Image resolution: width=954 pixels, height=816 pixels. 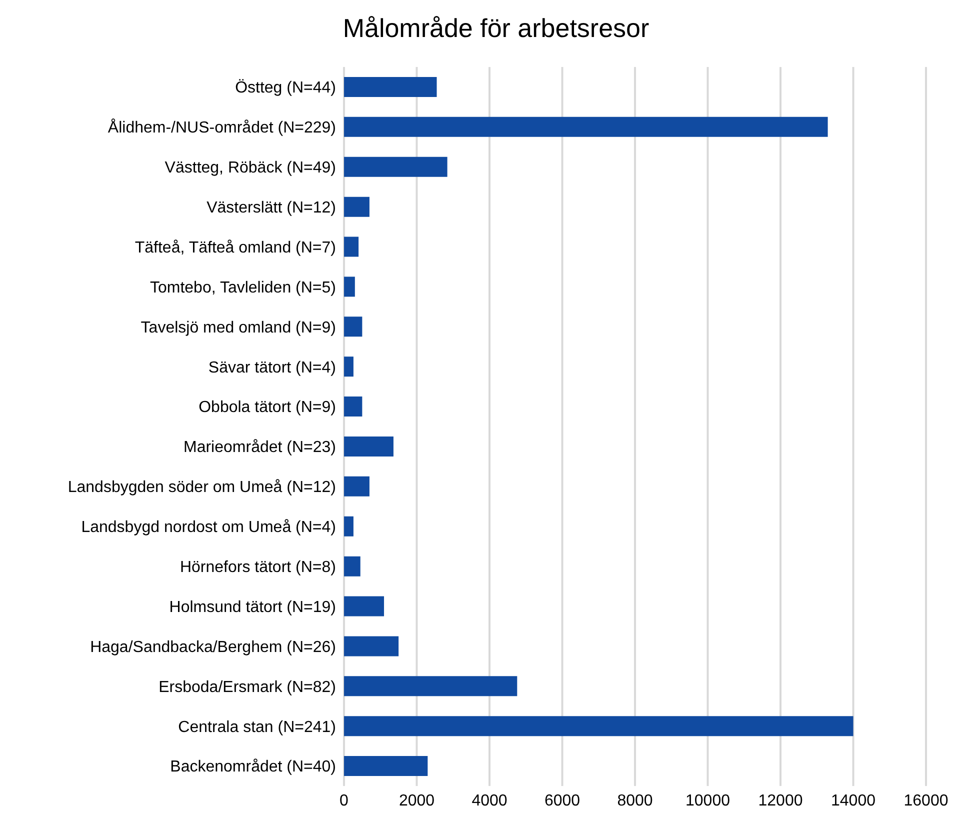 What do you see at coordinates (258, 567) in the screenshot?
I see `y-tick-label: Hörnefors tätort (N=8)` at bounding box center [258, 567].